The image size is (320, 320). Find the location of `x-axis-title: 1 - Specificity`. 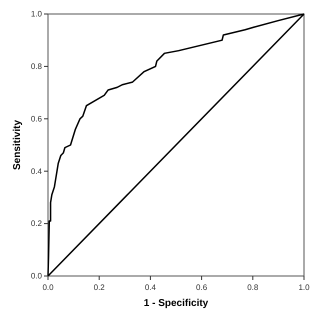

x-axis-title: 1 - Specificity is located at coordinates (176, 303).